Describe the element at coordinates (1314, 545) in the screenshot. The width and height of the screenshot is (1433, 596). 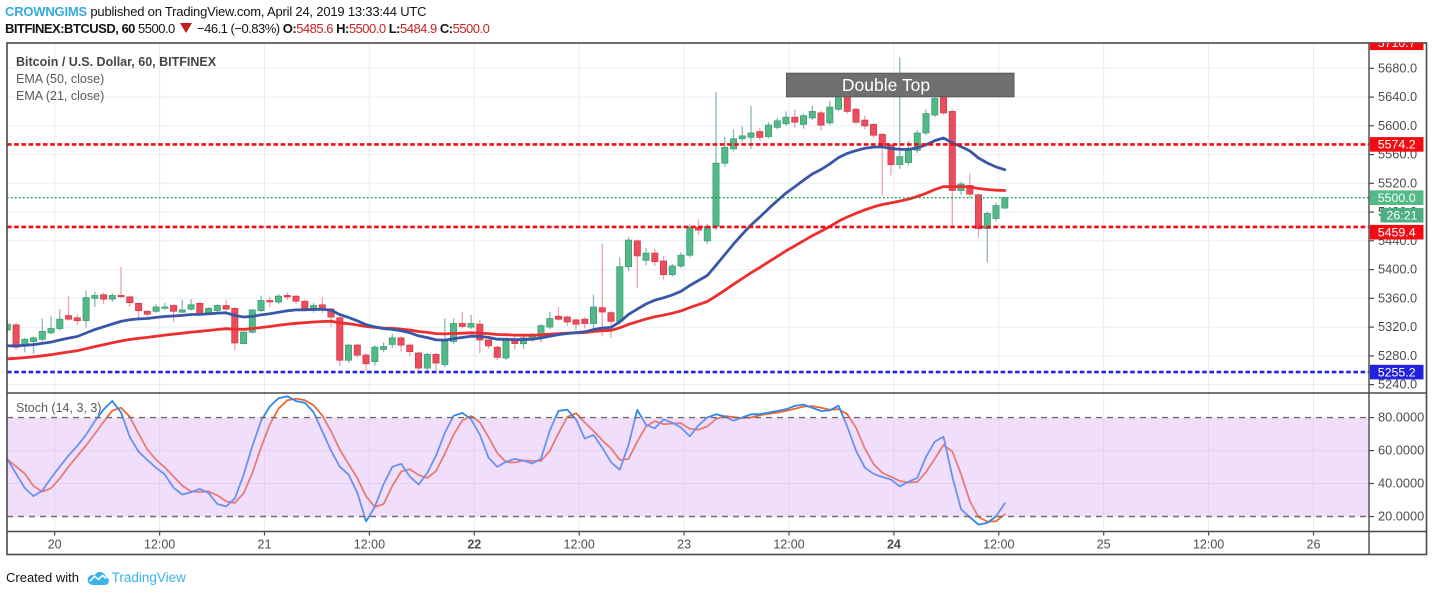
I see `svg-text: 26` at that location.